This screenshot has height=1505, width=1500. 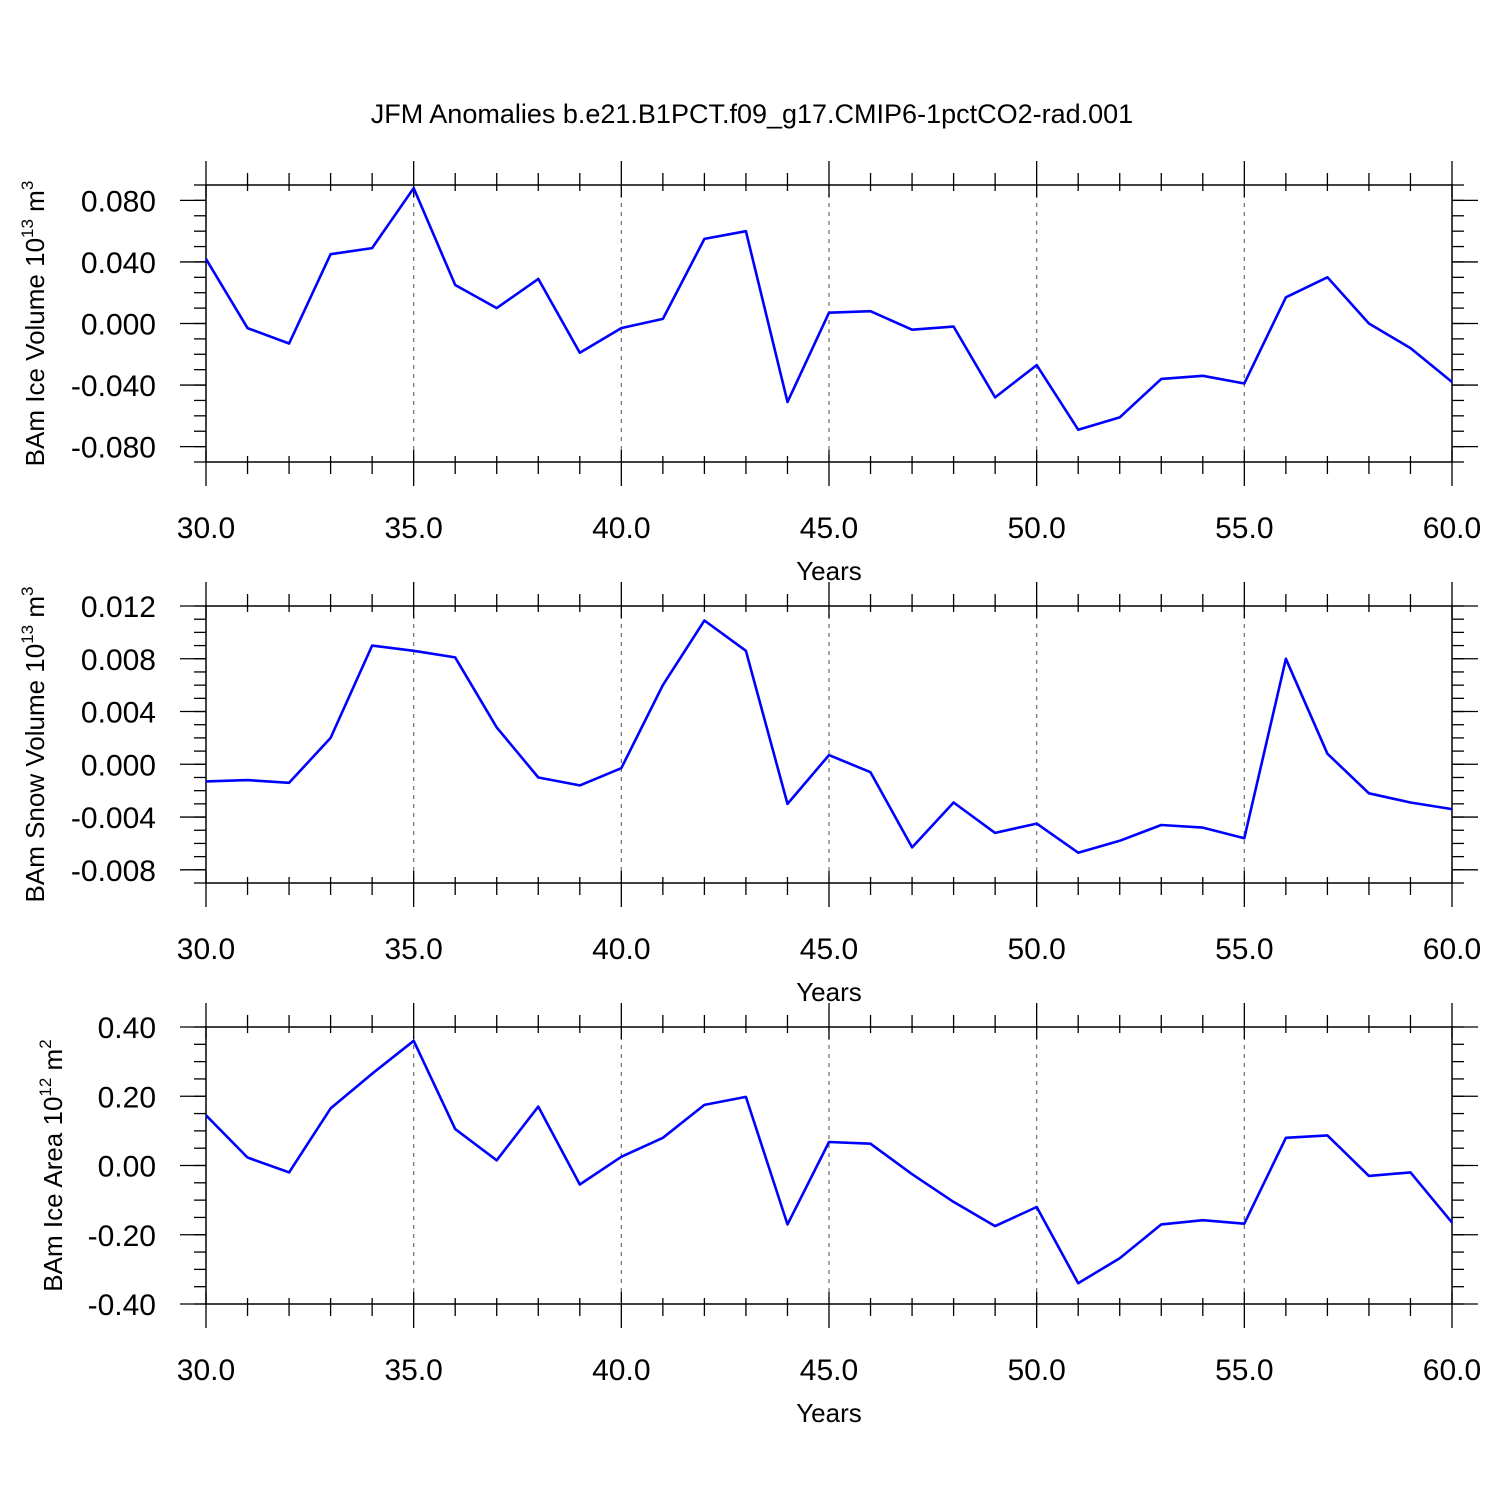 What do you see at coordinates (113, 871) in the screenshot?
I see `y-tick-label: -0.008` at bounding box center [113, 871].